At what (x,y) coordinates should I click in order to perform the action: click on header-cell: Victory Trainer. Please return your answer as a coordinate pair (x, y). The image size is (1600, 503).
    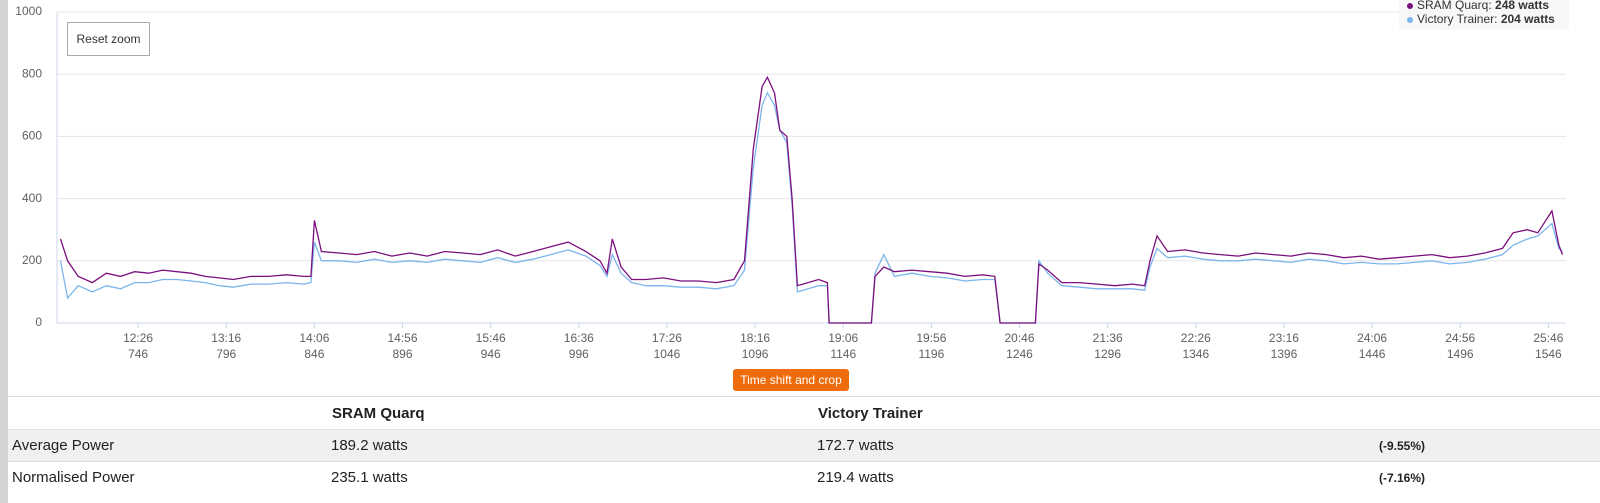
    Looking at the image, I should click on (1098, 413).